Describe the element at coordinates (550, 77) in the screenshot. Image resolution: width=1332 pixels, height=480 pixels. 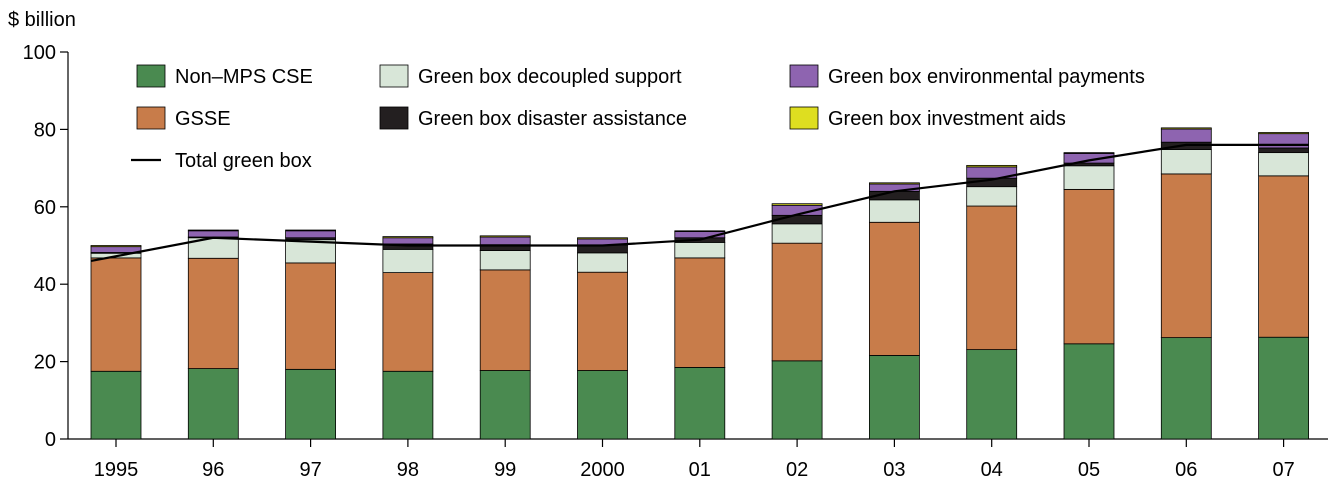
I see `legend-label: Green box decoupled support` at that location.